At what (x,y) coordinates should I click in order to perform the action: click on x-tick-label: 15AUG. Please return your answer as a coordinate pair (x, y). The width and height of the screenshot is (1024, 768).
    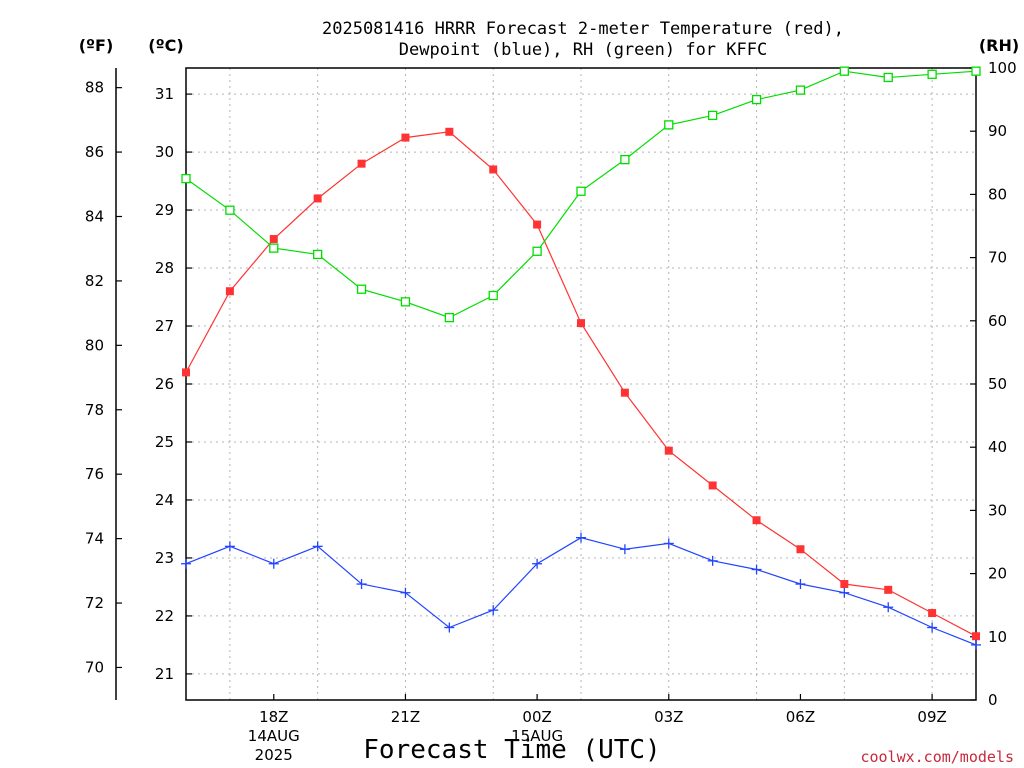
    Looking at the image, I should click on (537, 736).